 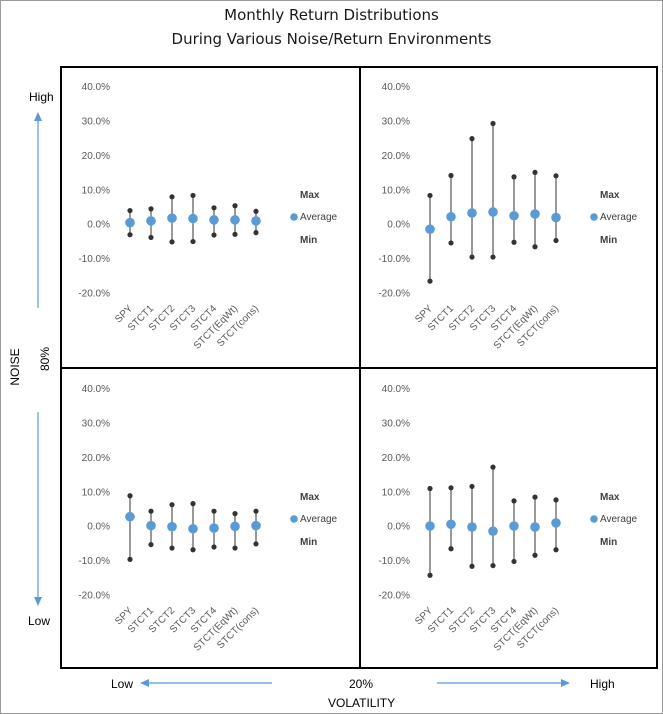 I want to click on quadrant-divider-horizontal, so click(x=359, y=368).